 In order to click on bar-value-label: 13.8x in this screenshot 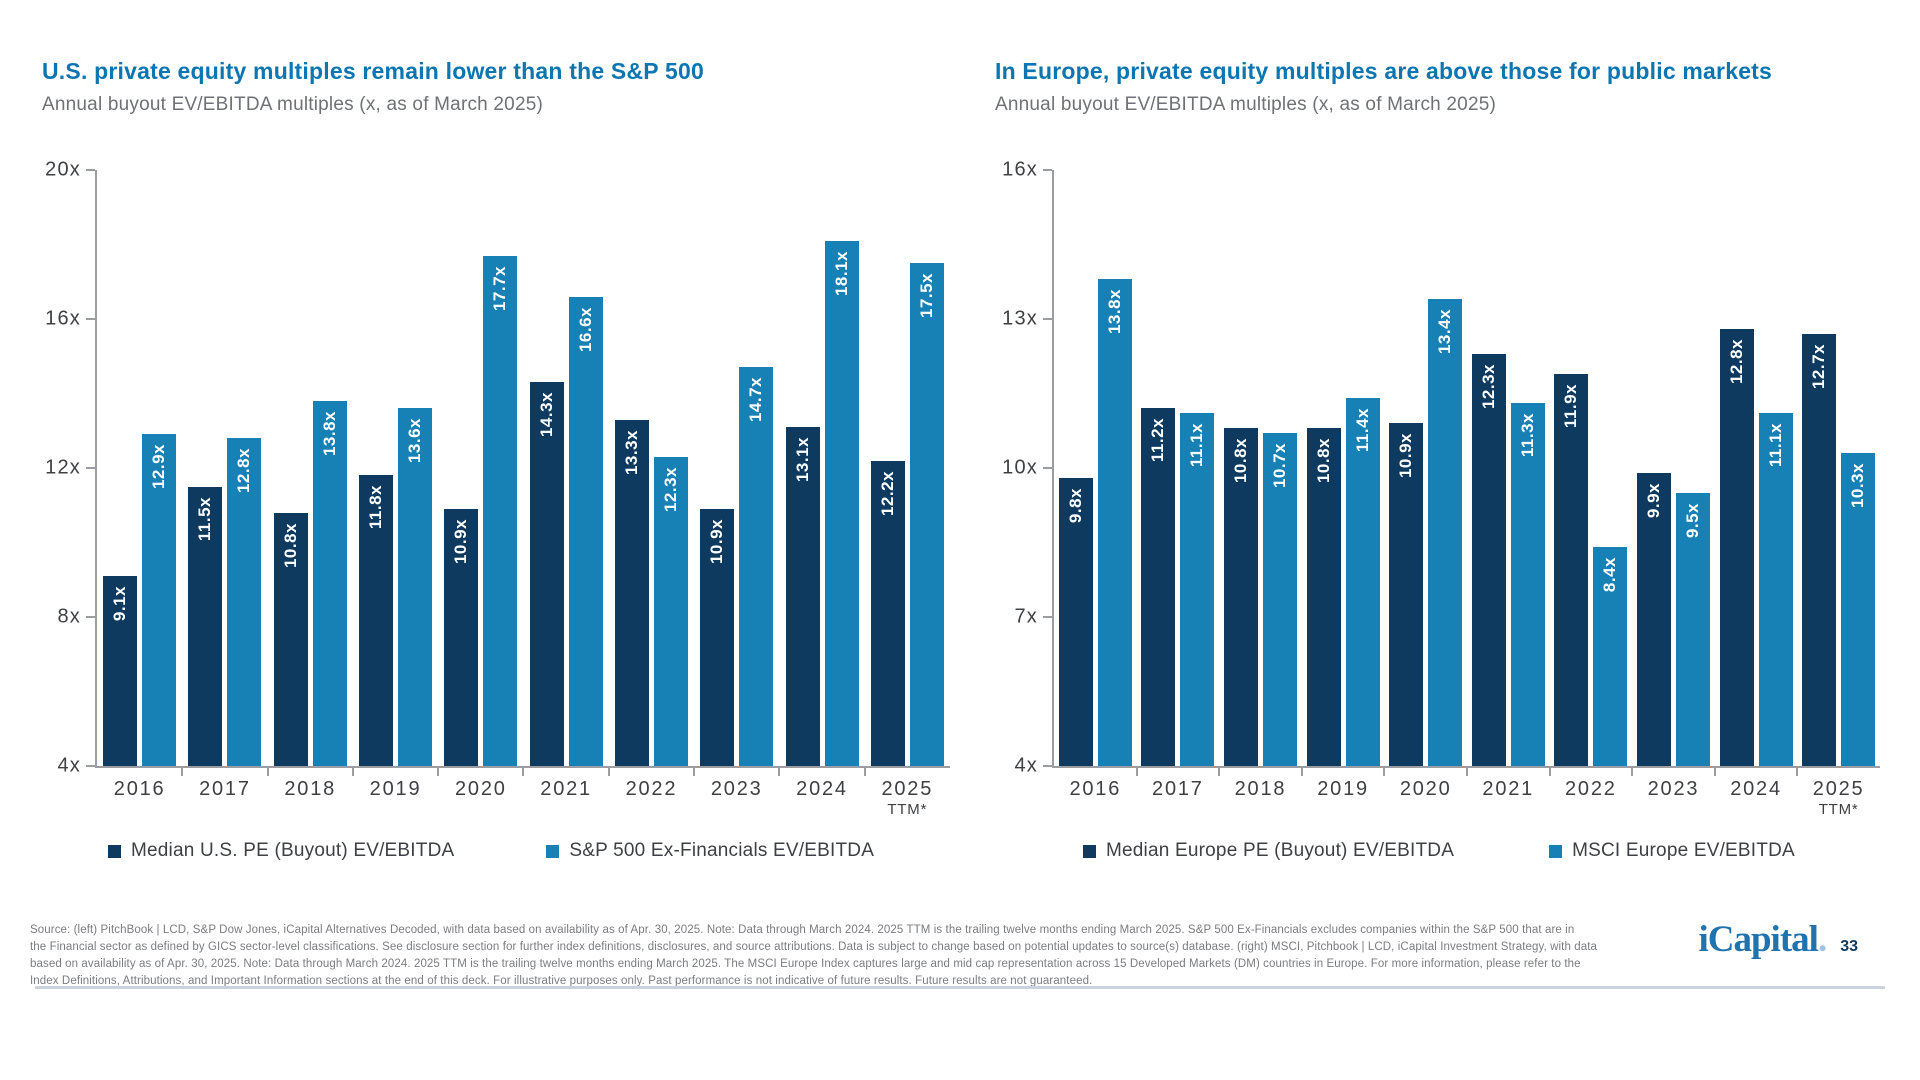, I will do `click(1114, 312)`.